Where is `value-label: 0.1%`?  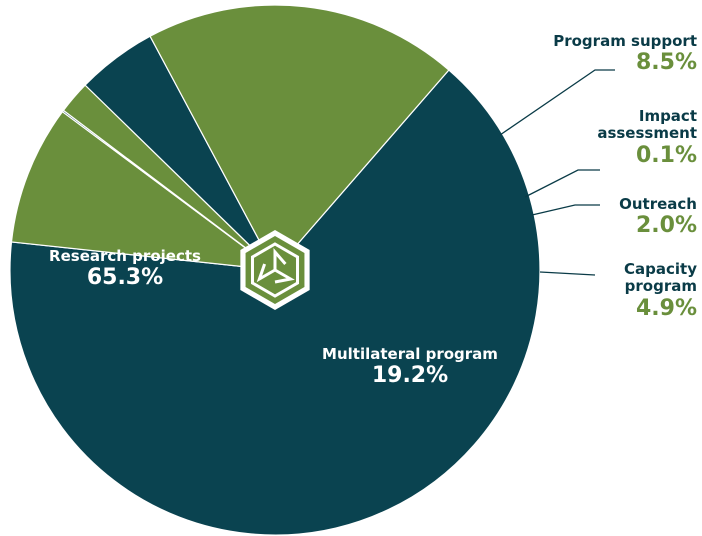 value-label: 0.1% is located at coordinates (666, 155).